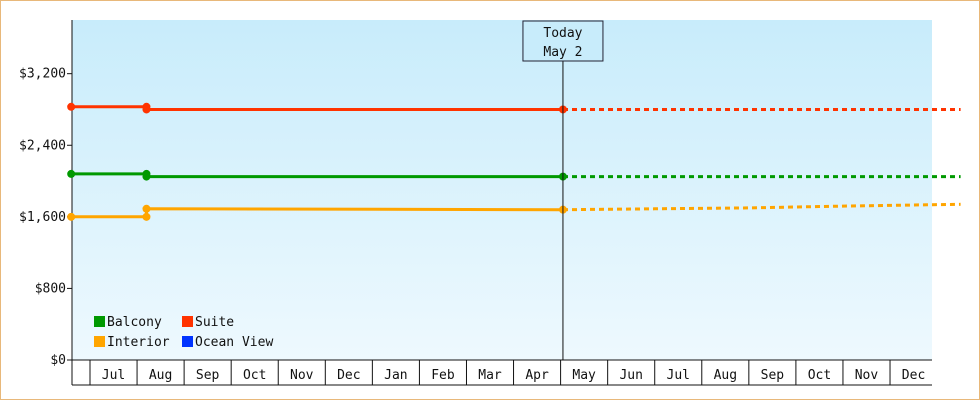 The height and width of the screenshot is (400, 980). What do you see at coordinates (42, 217) in the screenshot?
I see `y-tick-label: $1,600` at bounding box center [42, 217].